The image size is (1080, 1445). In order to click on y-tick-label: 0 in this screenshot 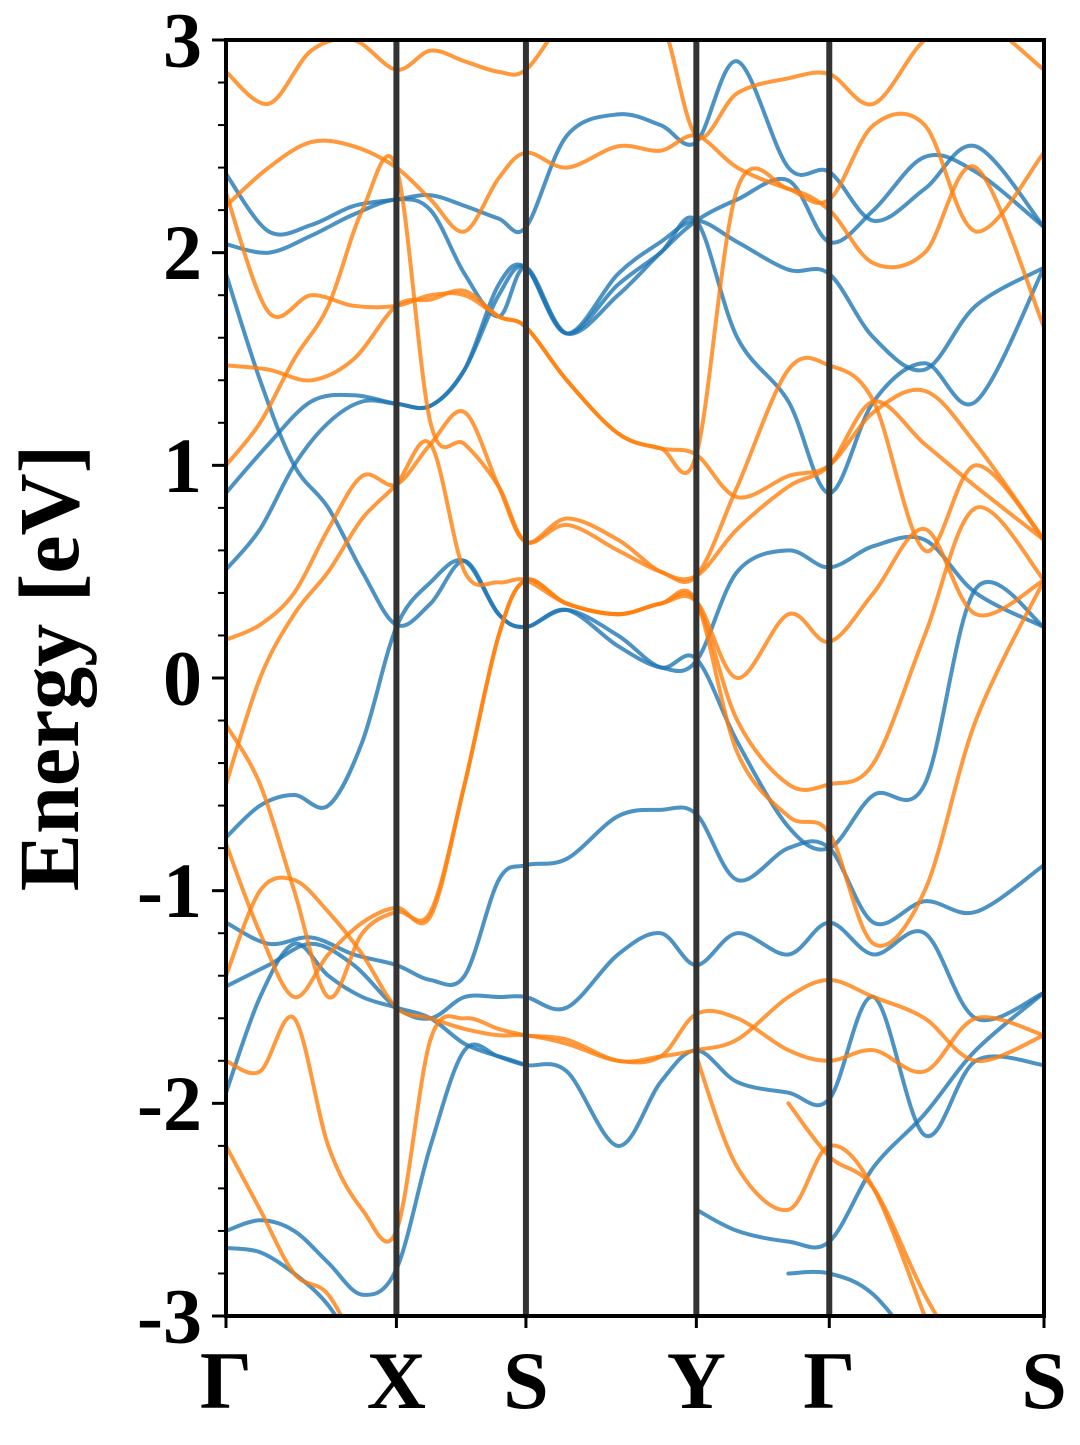, I will do `click(182, 678)`.